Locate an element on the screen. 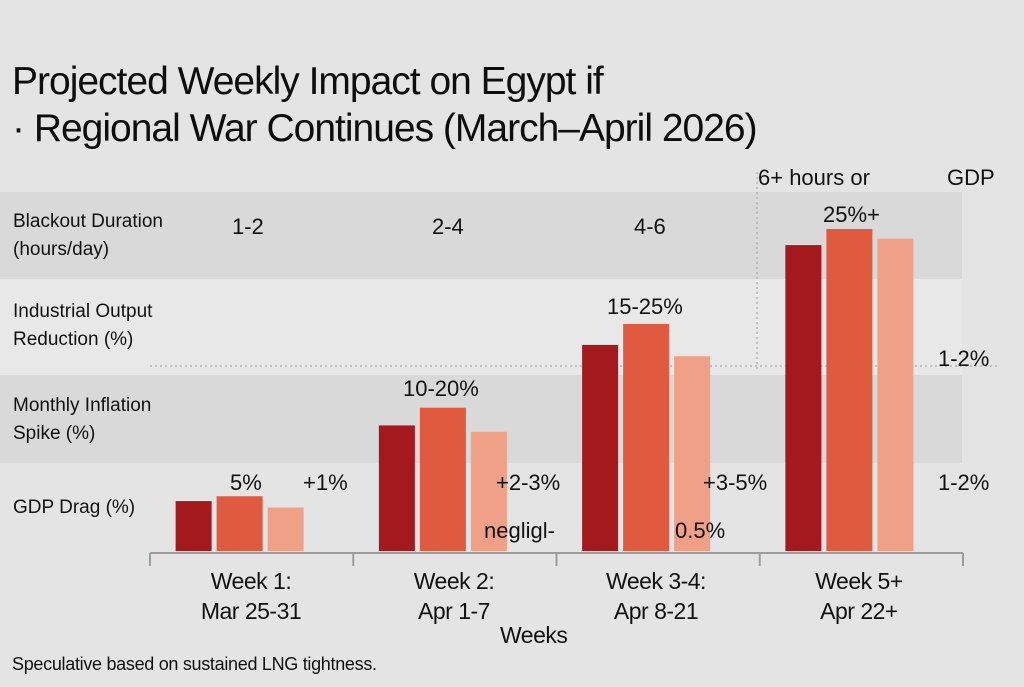  x-tick-label-week1: Week 1: Mar 25-31 is located at coordinates (251, 596).